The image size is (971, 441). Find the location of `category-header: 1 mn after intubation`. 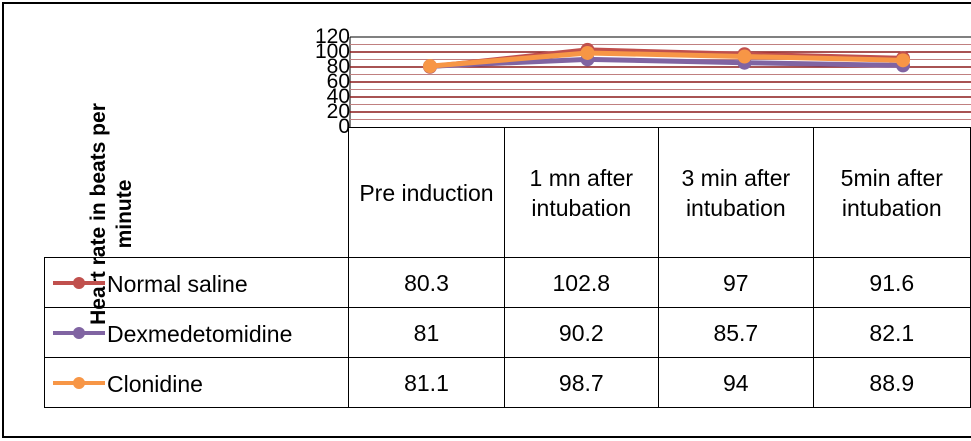

category-header: 1 mn after intubation is located at coordinates (581, 192).